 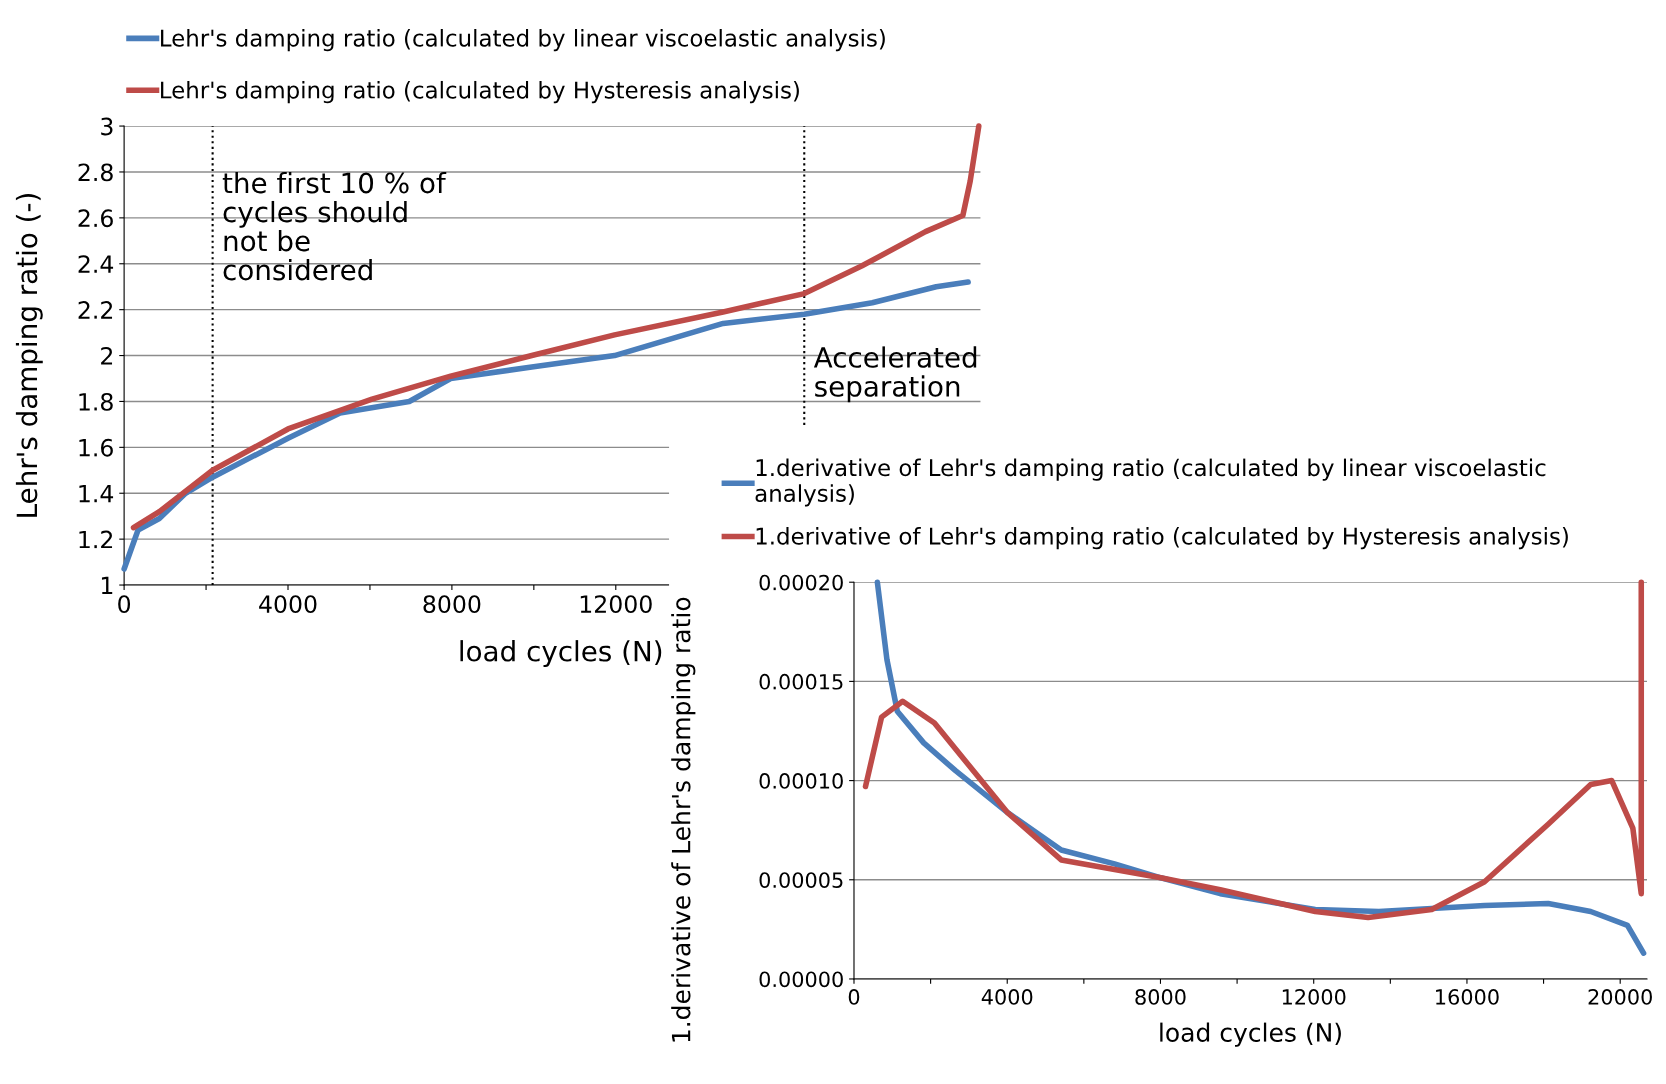 I want to click on legend-label: Lehr's damping ratio (calculated by linear viscoelastic analysis), so click(x=523, y=40).